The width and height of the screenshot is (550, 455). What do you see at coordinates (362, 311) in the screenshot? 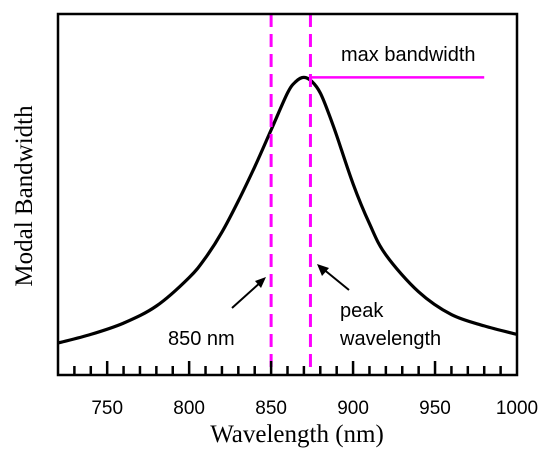
I see `peak-label-line1: peak` at bounding box center [362, 311].